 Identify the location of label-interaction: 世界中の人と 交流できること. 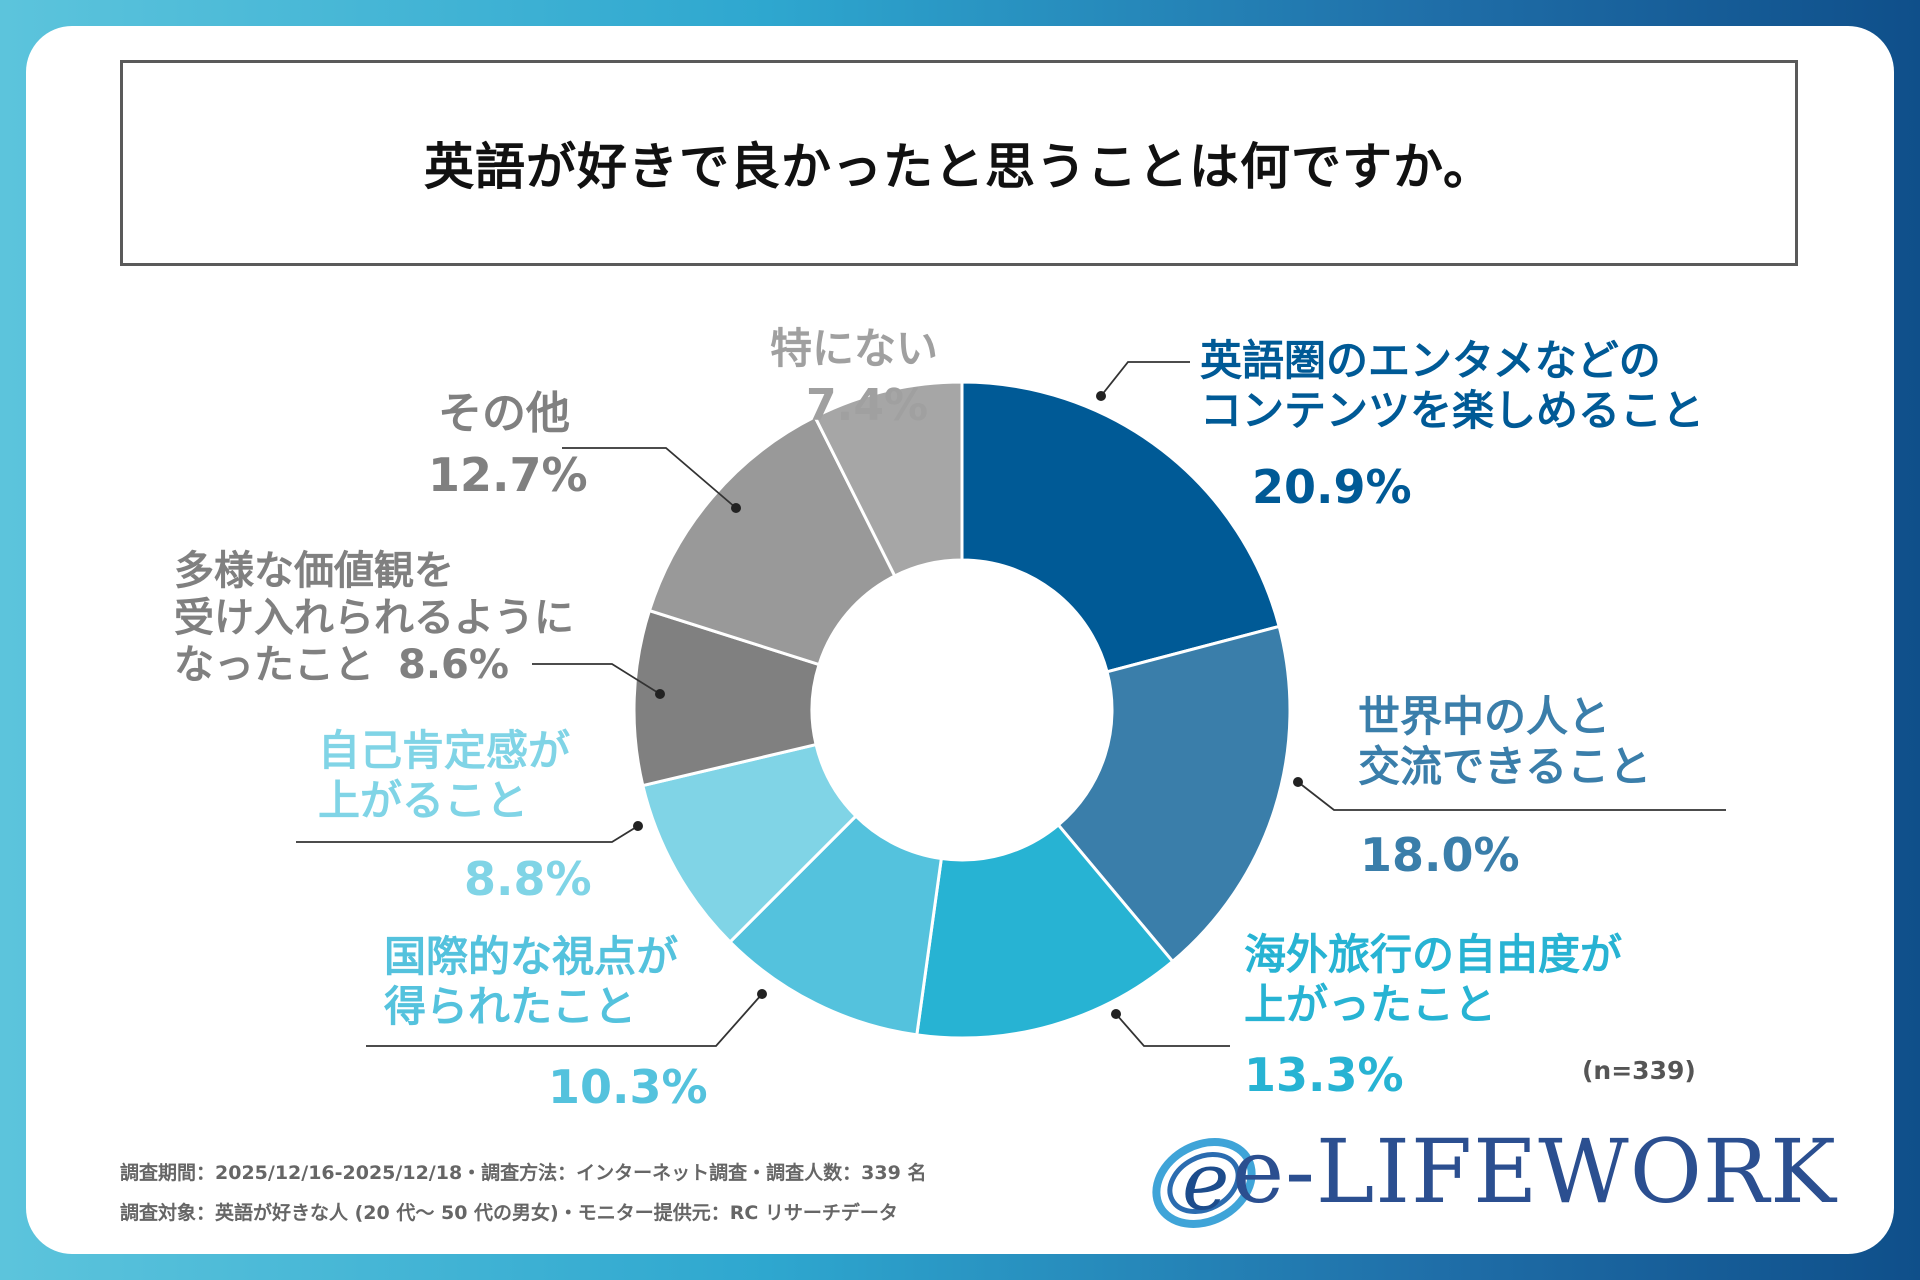
(1504, 741).